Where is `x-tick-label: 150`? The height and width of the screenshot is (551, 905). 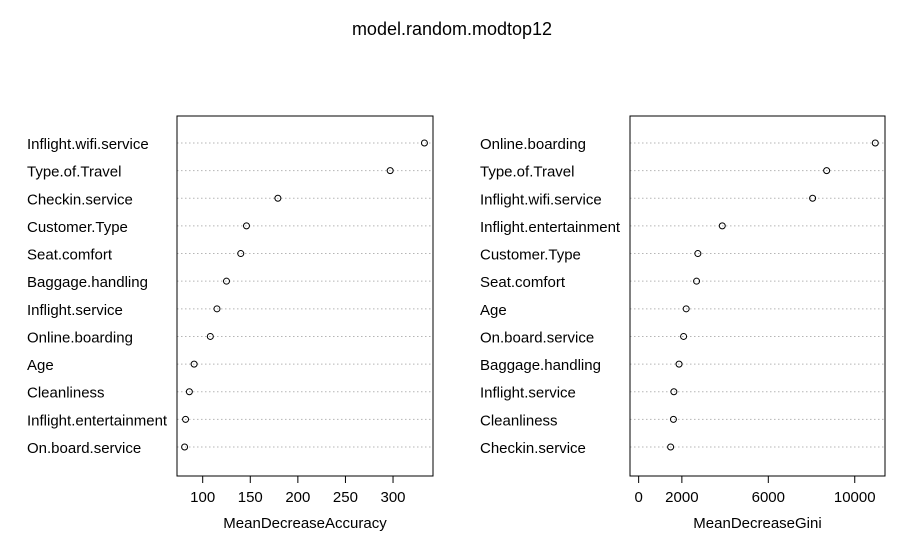
x-tick-label: 150 is located at coordinates (250, 497).